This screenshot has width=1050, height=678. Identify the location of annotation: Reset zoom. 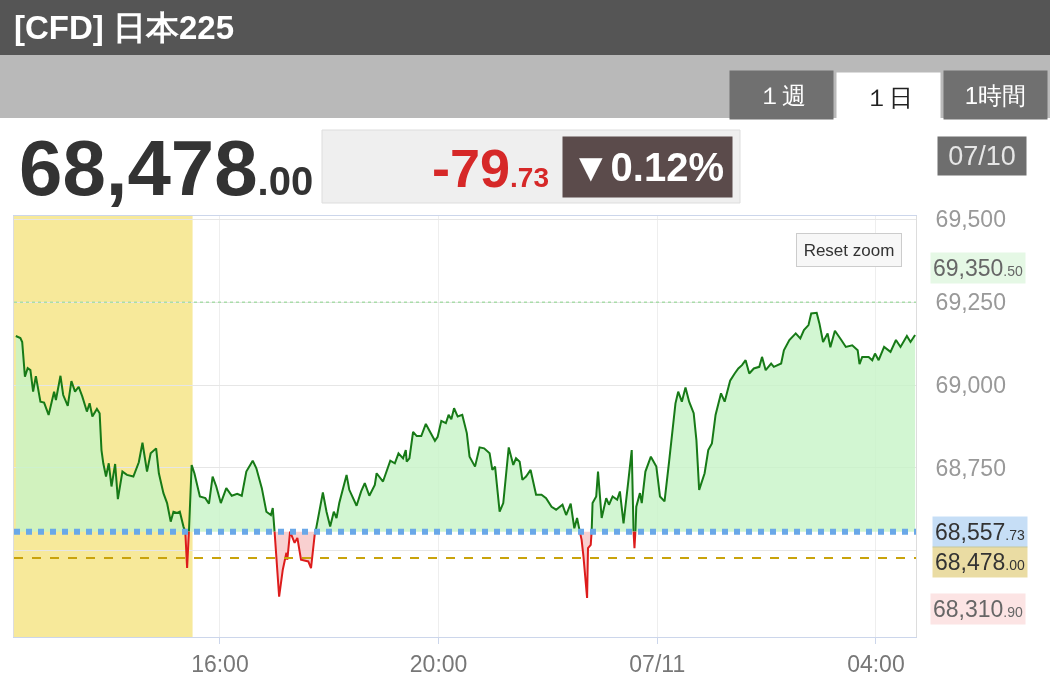
(849, 250).